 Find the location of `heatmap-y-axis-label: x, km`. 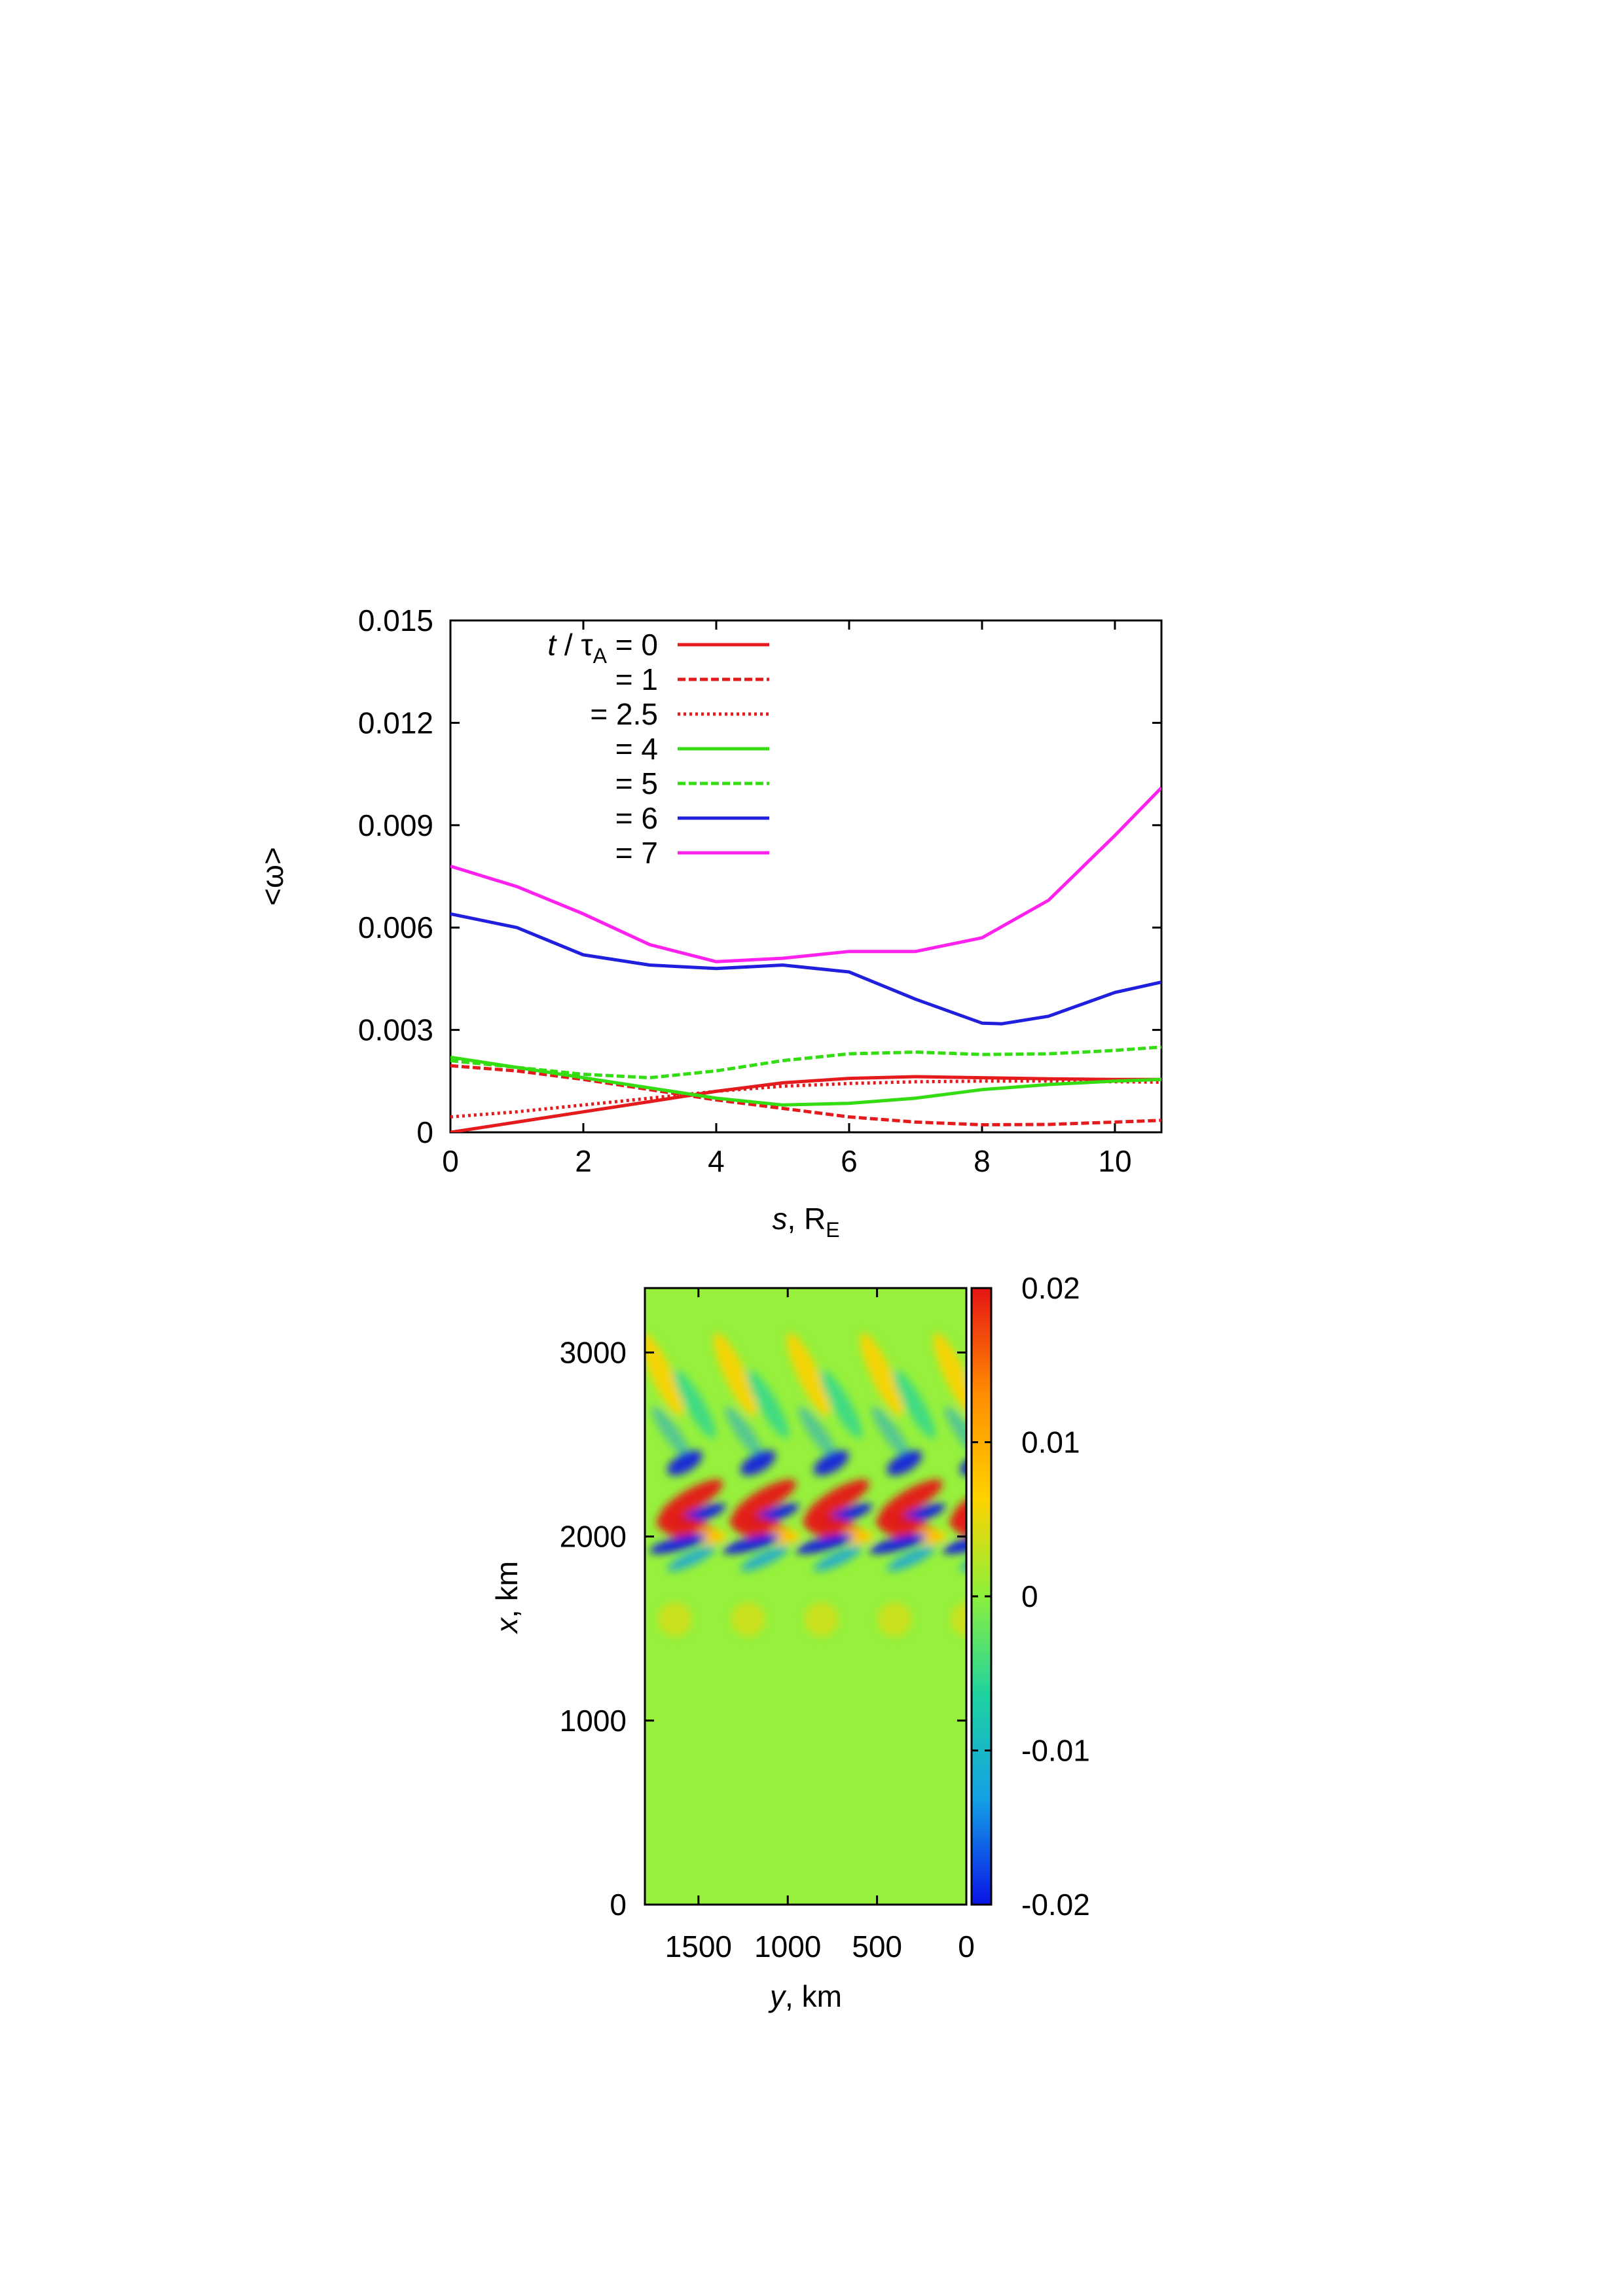

heatmap-y-axis-label: x, km is located at coordinates (507, 1597).